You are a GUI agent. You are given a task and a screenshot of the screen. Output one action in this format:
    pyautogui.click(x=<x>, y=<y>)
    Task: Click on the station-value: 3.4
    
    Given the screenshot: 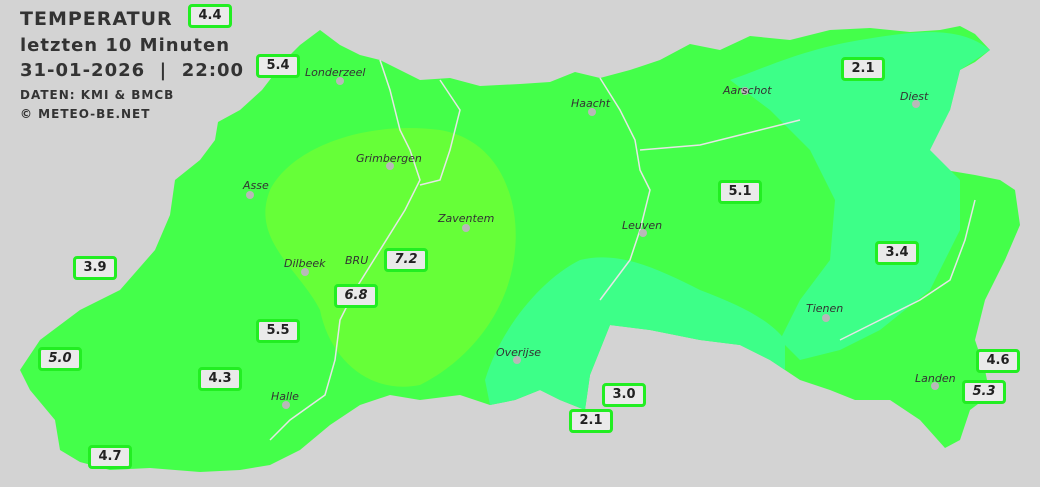 What is the action you would take?
    pyautogui.click(x=897, y=253)
    